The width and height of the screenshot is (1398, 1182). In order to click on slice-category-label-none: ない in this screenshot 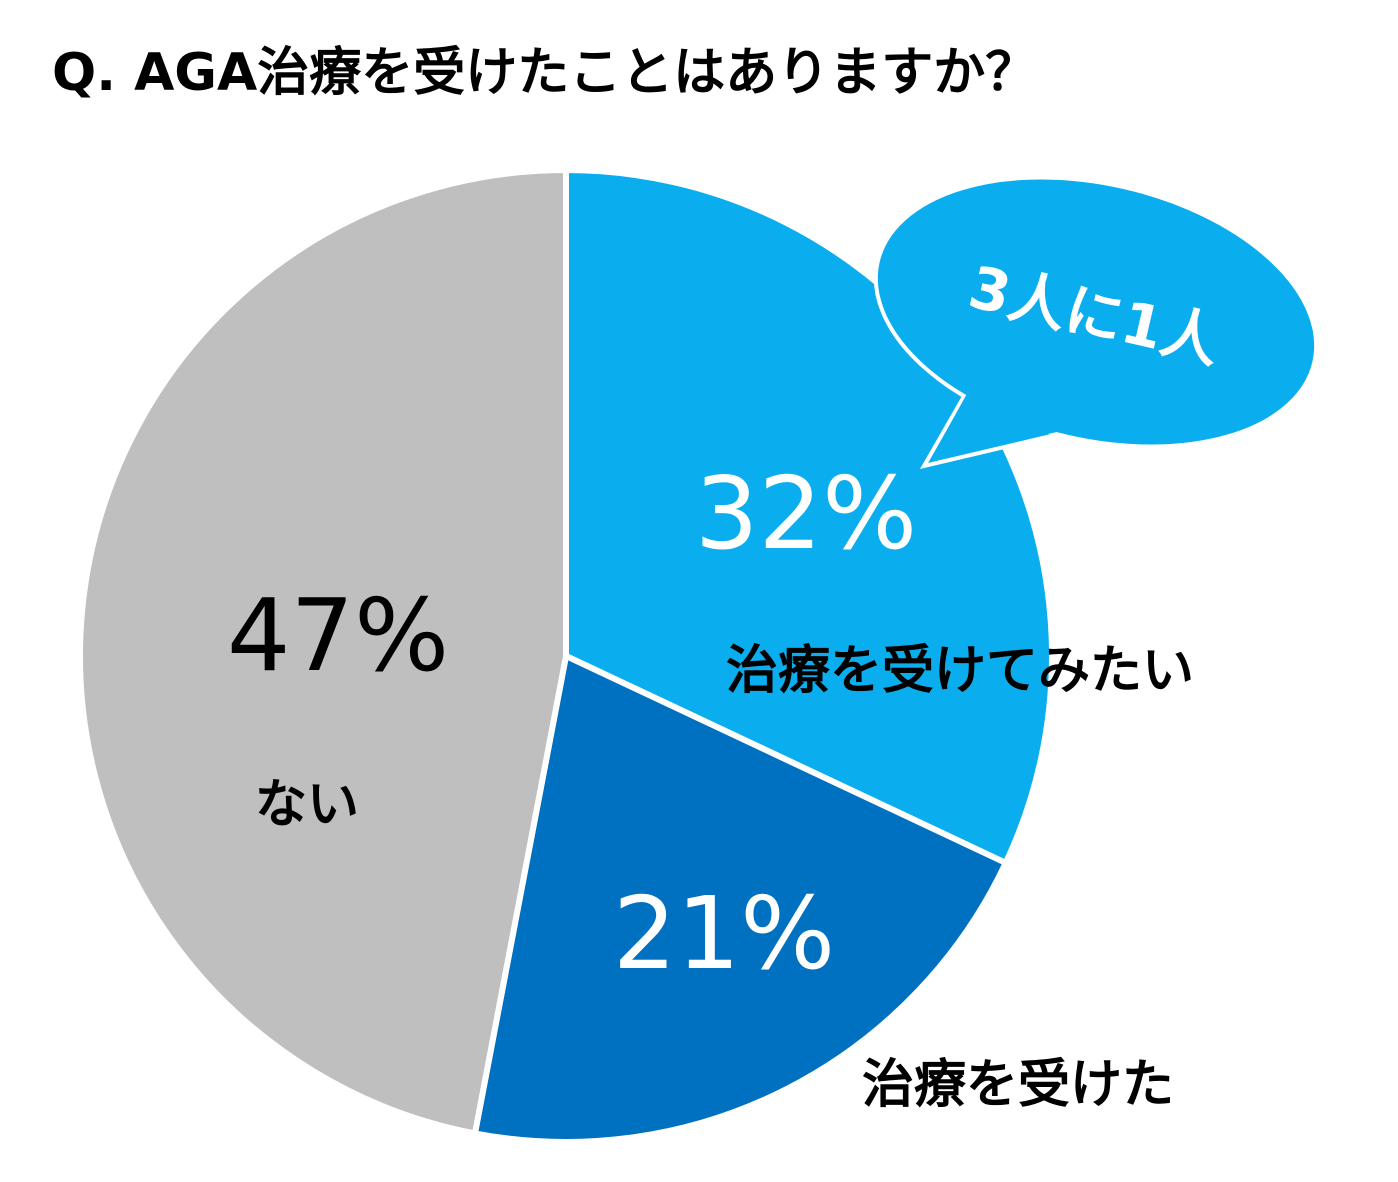, I will do `click(307, 805)`.